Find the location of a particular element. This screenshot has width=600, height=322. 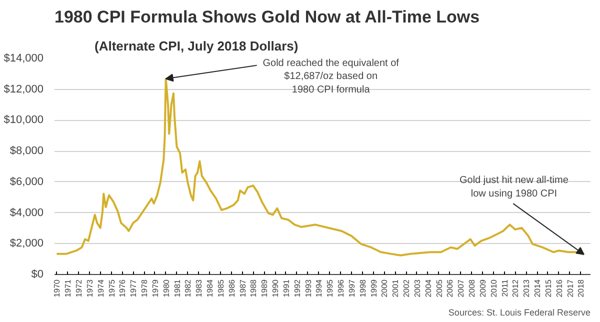

x-tick-label: 1978 is located at coordinates (145, 288).